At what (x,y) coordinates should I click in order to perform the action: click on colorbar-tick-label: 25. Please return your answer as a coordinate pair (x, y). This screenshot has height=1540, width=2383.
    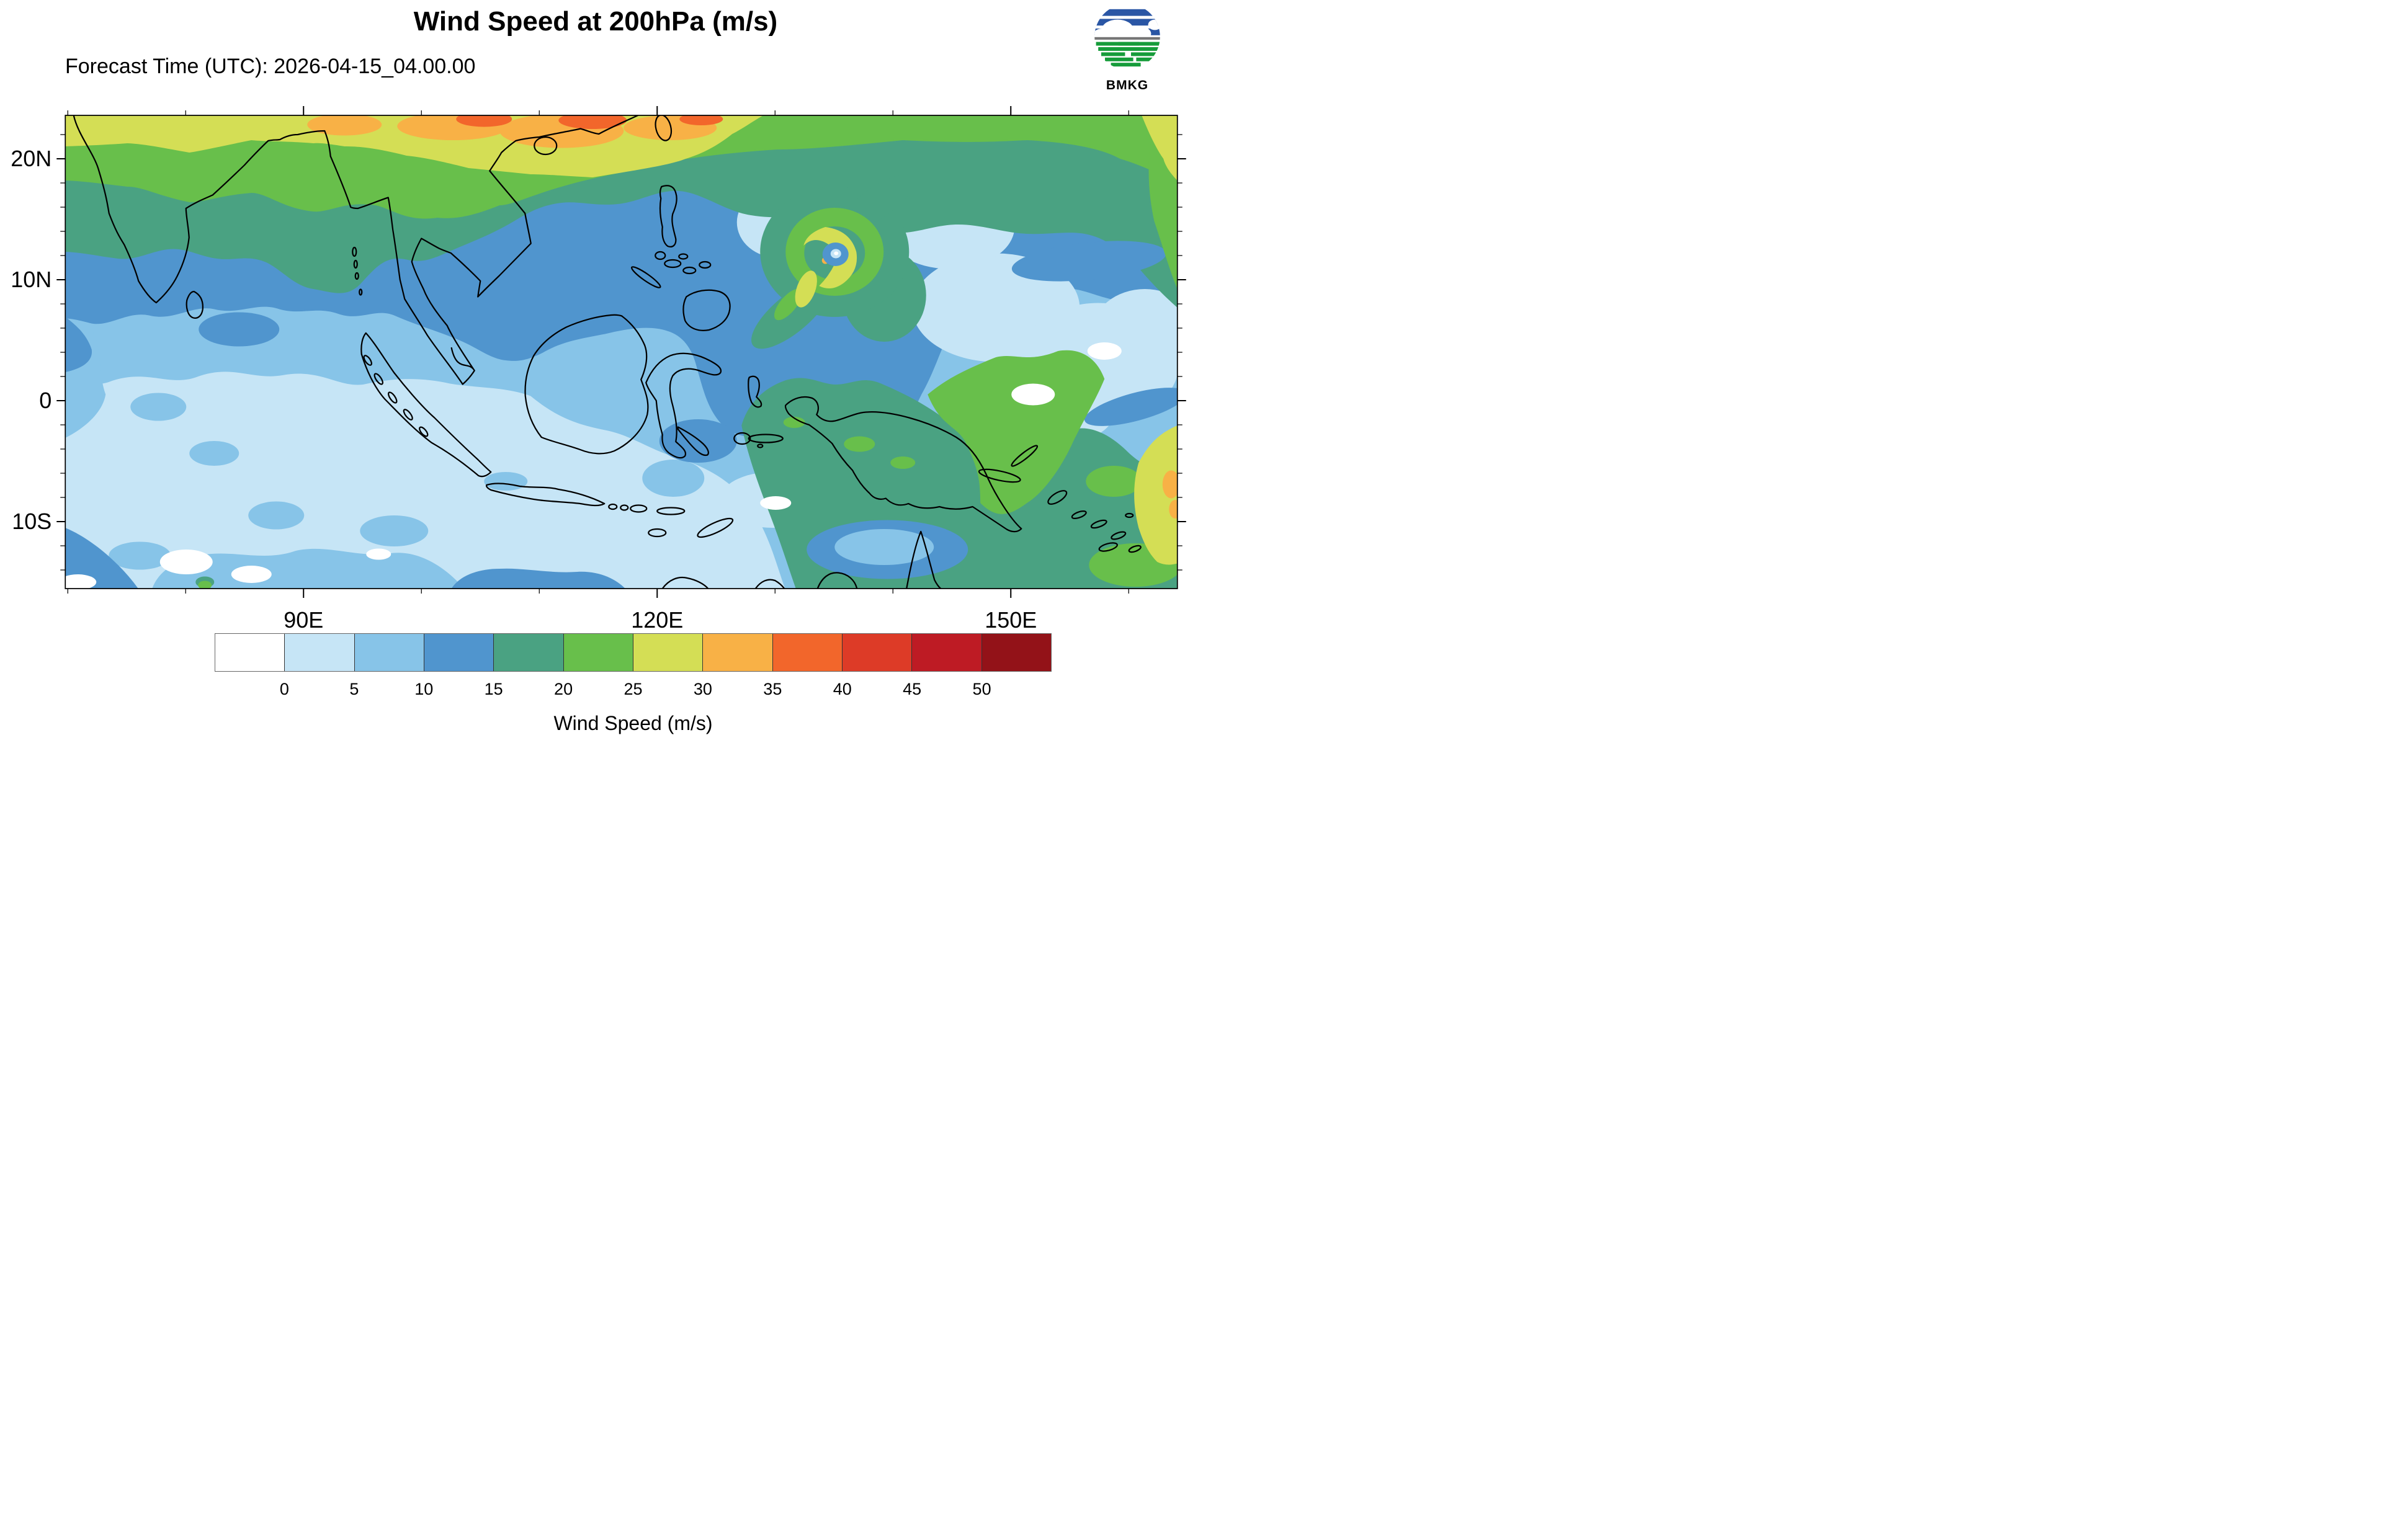
    Looking at the image, I should click on (633, 689).